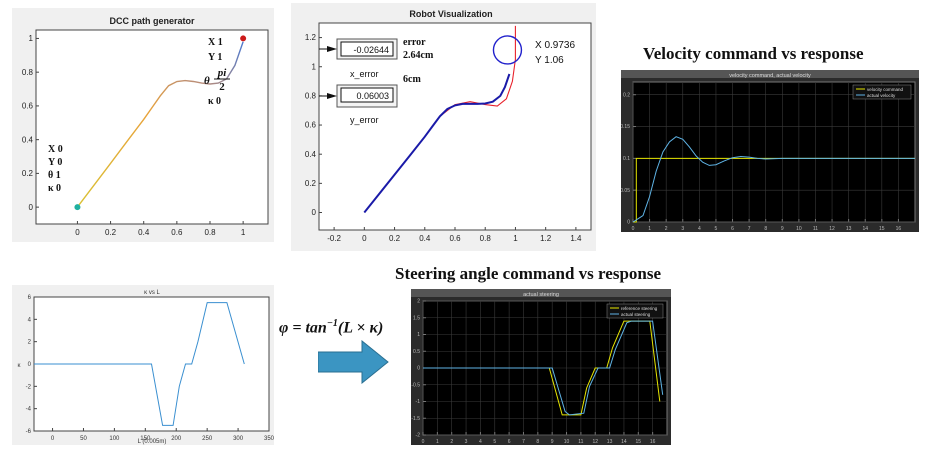 Image resolution: width=925 pixels, height=451 pixels. Describe the element at coordinates (882, 229) in the screenshot. I see `x-tick-label: 15` at that location.